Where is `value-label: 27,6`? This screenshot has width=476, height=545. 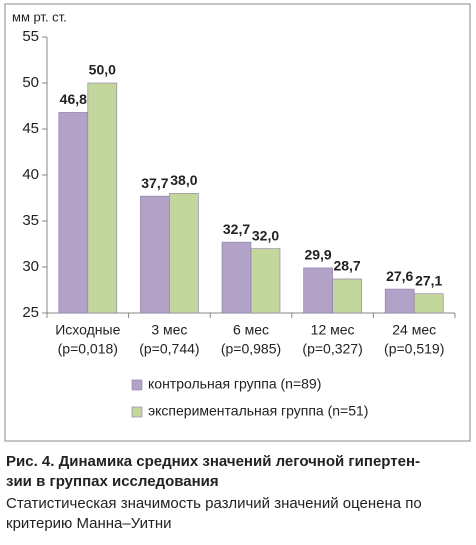
value-label: 27,6 is located at coordinates (399, 276).